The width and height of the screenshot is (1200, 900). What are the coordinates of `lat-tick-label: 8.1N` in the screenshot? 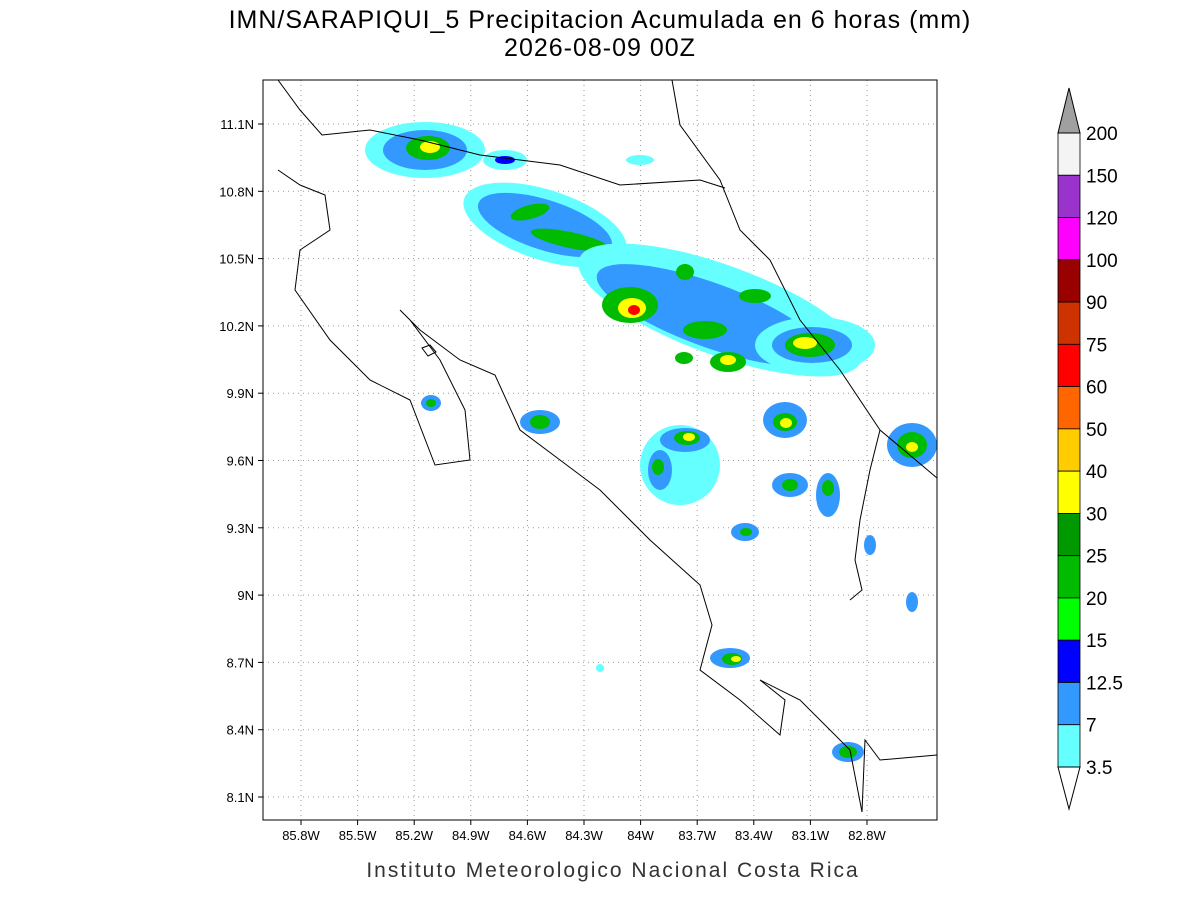 It's located at (240, 797).